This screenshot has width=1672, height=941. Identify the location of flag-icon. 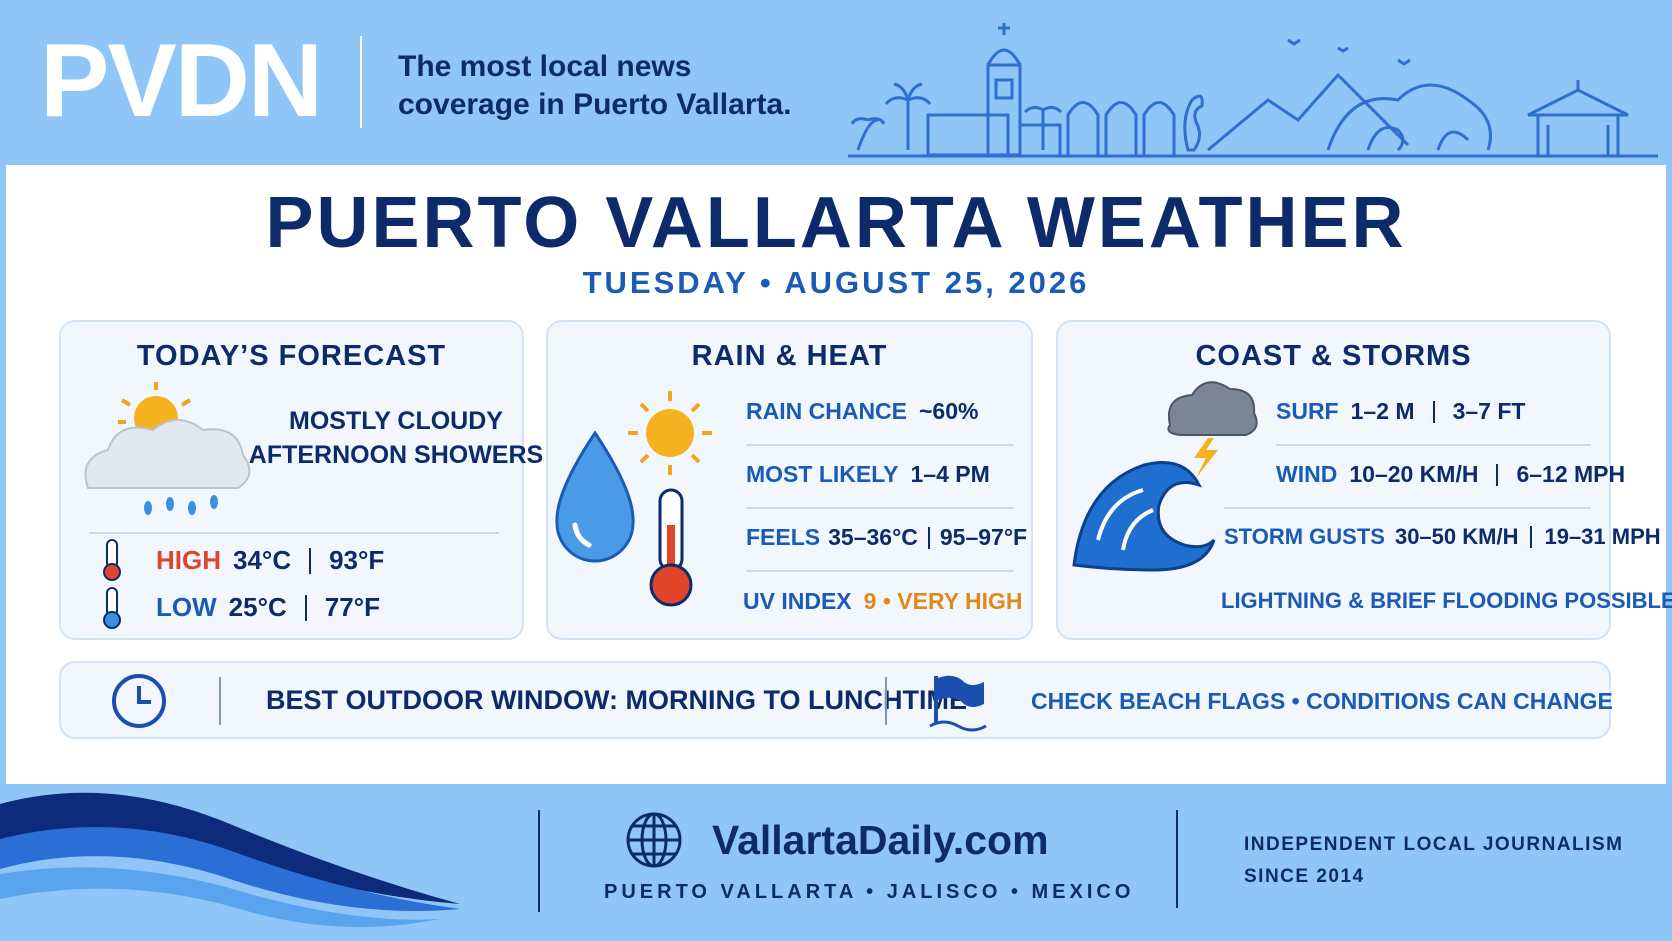
(958, 703).